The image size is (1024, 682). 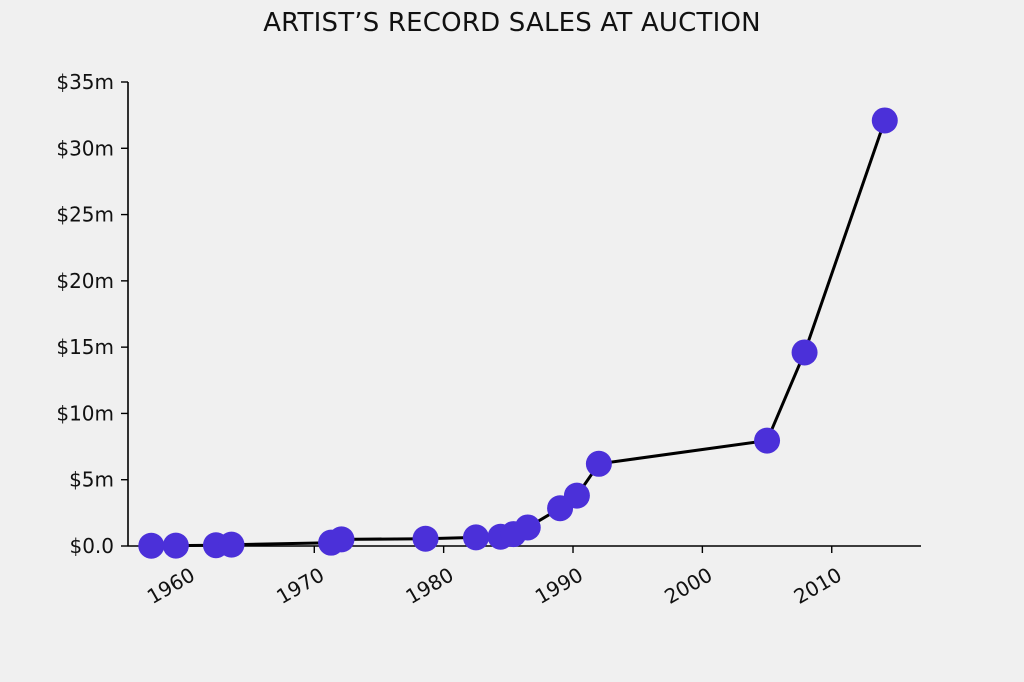 I want to click on y-tick-label: $30m, so click(x=85, y=148).